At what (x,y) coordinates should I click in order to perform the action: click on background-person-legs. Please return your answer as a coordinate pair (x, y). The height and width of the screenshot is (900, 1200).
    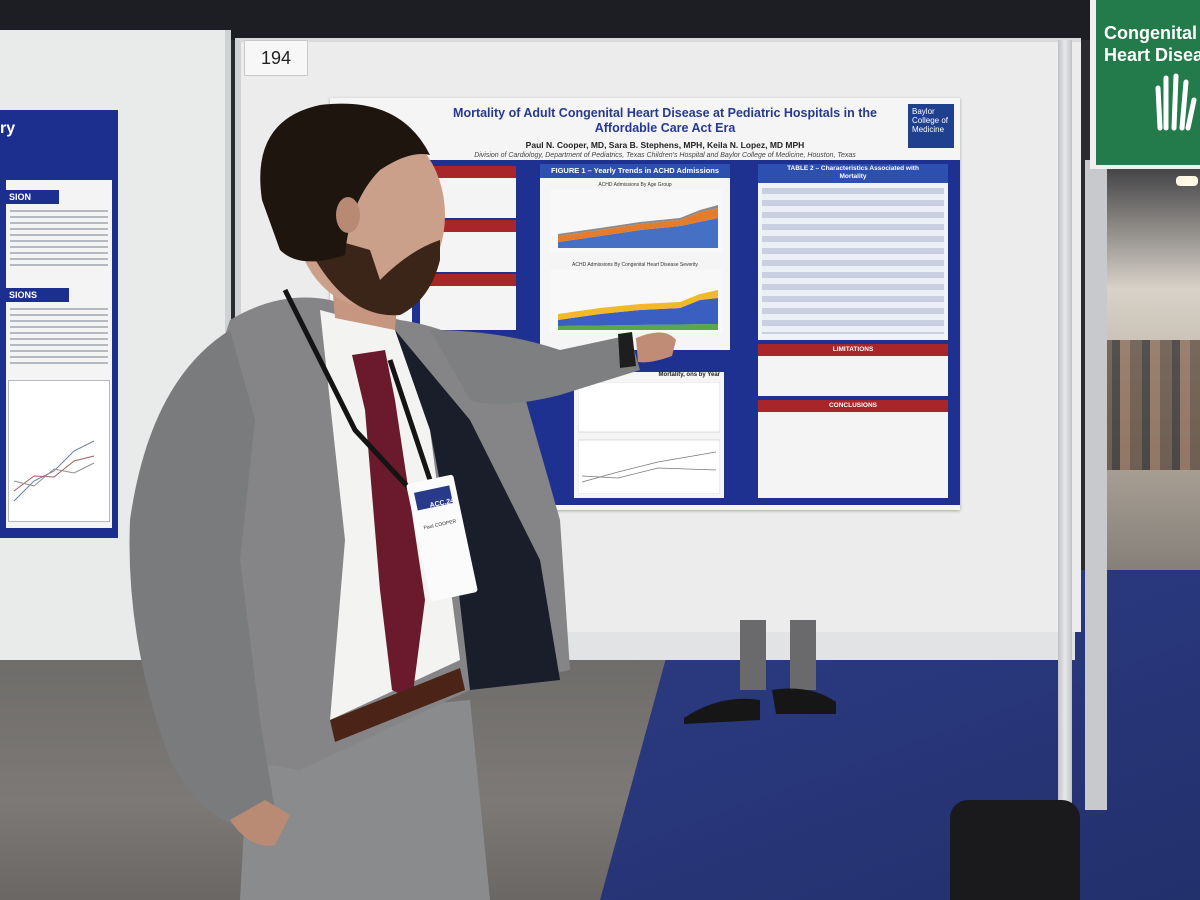
    Looking at the image, I should click on (760, 672).